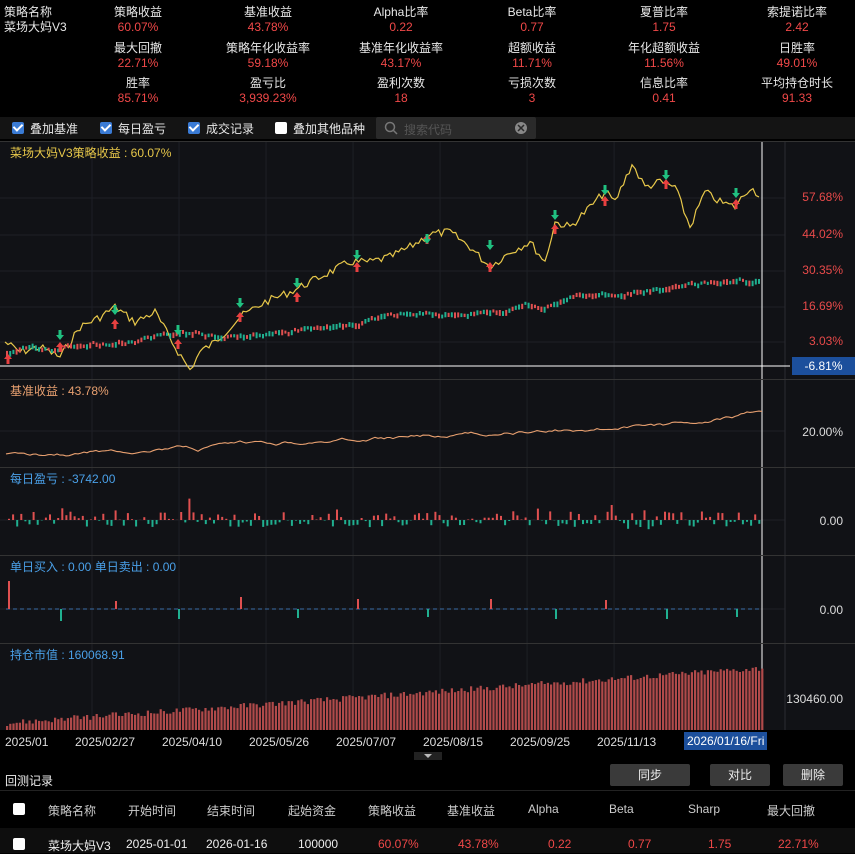 This screenshot has height=854, width=855. I want to click on daily-pnl-chart: 每日盈亏 : -3742.00 0.00, so click(427, 511).